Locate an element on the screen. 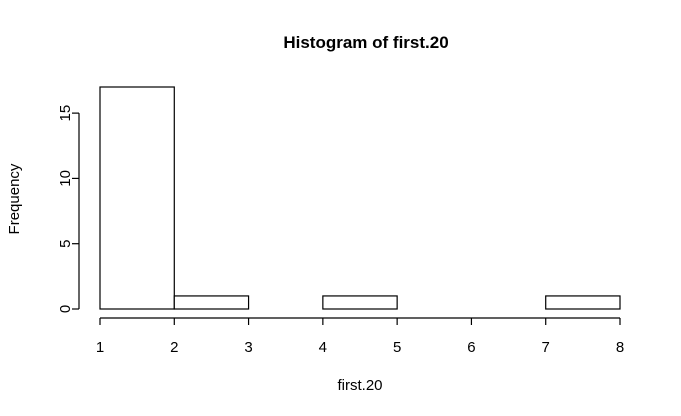 This screenshot has height=416, width=681. y-axis: 0 5 10 15 is located at coordinates (68, 209).